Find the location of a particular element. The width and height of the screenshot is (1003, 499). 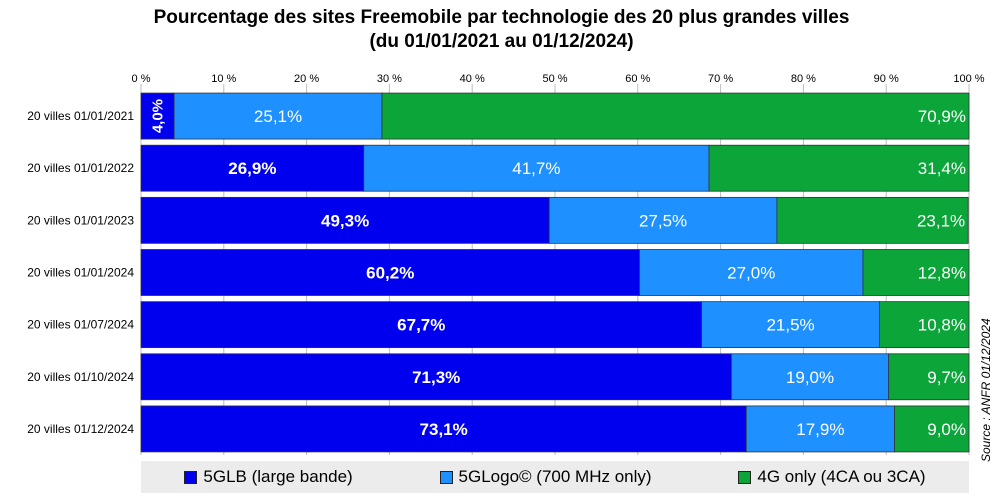

legend-item-5glogo: 5GLogo© (700 MHz only) is located at coordinates (545, 477).